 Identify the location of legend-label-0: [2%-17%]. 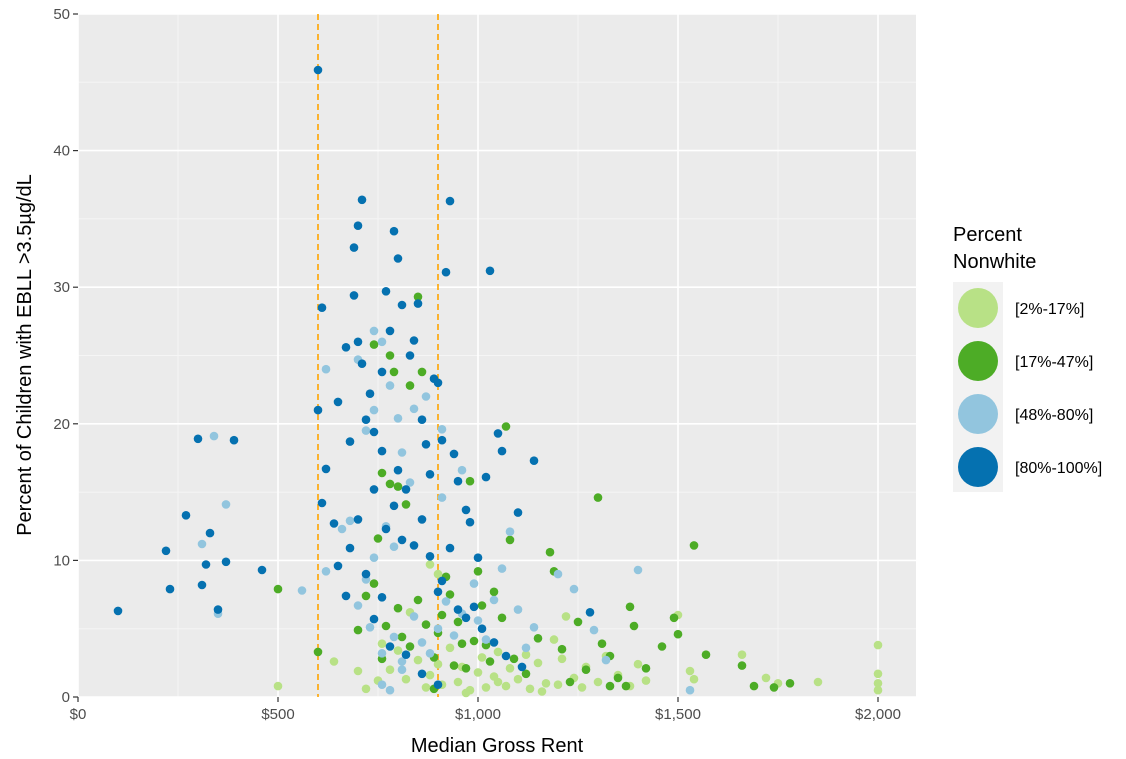
(1049, 309).